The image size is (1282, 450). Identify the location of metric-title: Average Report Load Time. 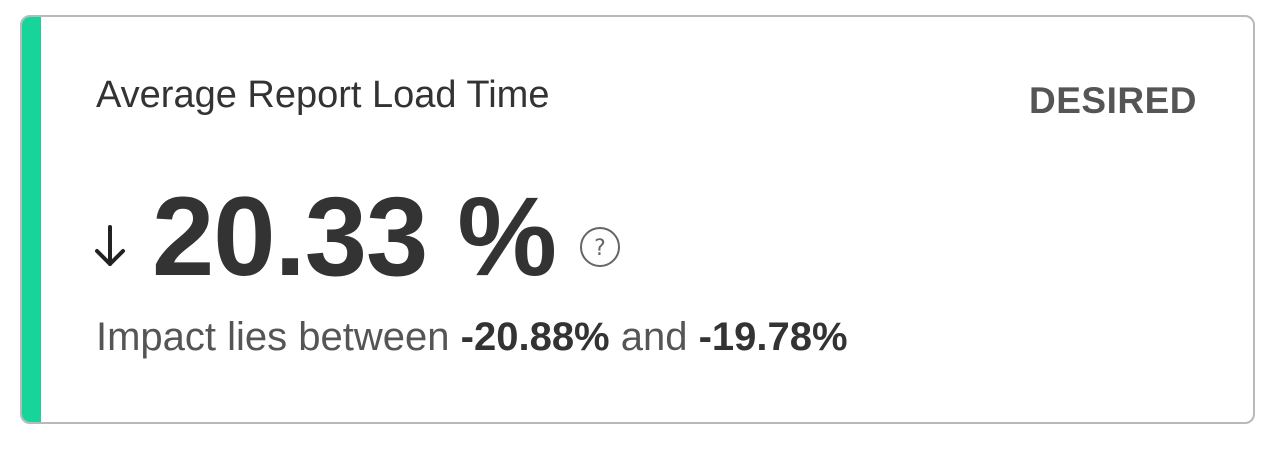
(323, 95).